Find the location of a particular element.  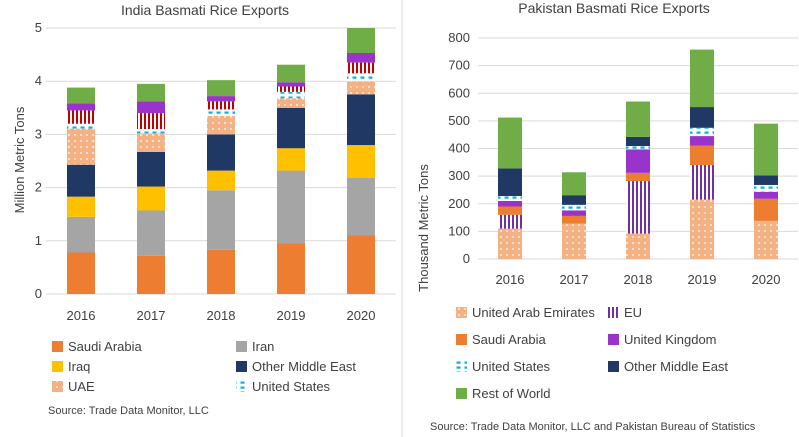

india-bar-other-7-2020 is located at coordinates (361, 58).